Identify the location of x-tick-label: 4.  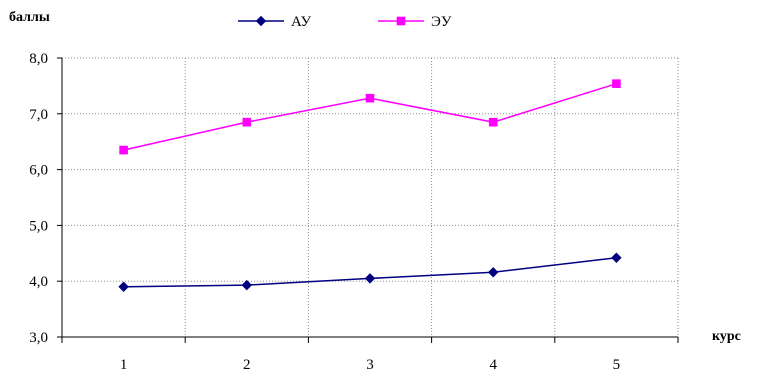
(493, 365).